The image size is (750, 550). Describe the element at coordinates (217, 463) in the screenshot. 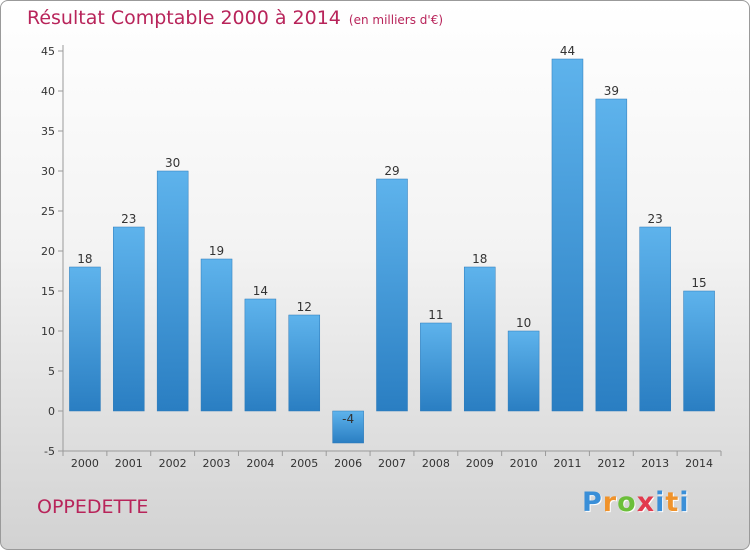

I see `x-tick-label: 2003` at that location.